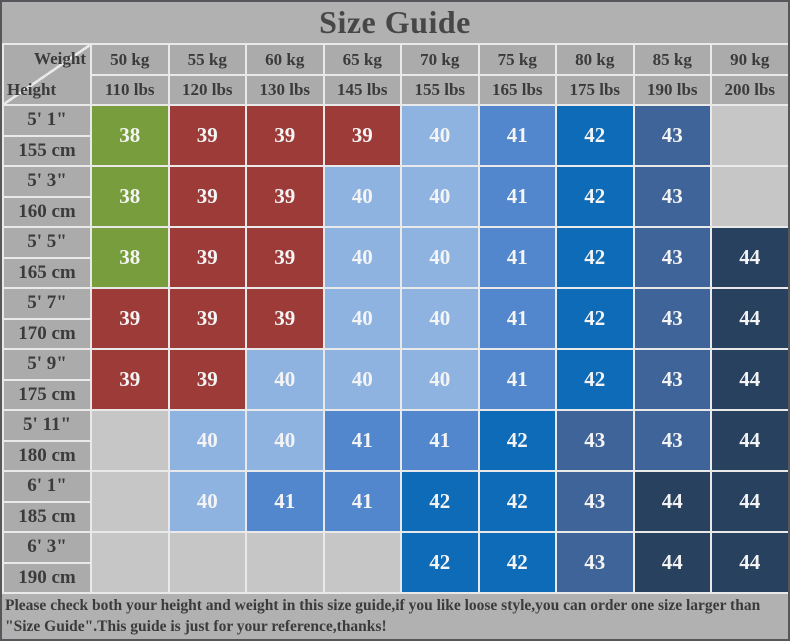 Image resolution: width=790 pixels, height=641 pixels. Describe the element at coordinates (47, 243) in the screenshot. I see `height-ft-label: 5' 5"` at that location.